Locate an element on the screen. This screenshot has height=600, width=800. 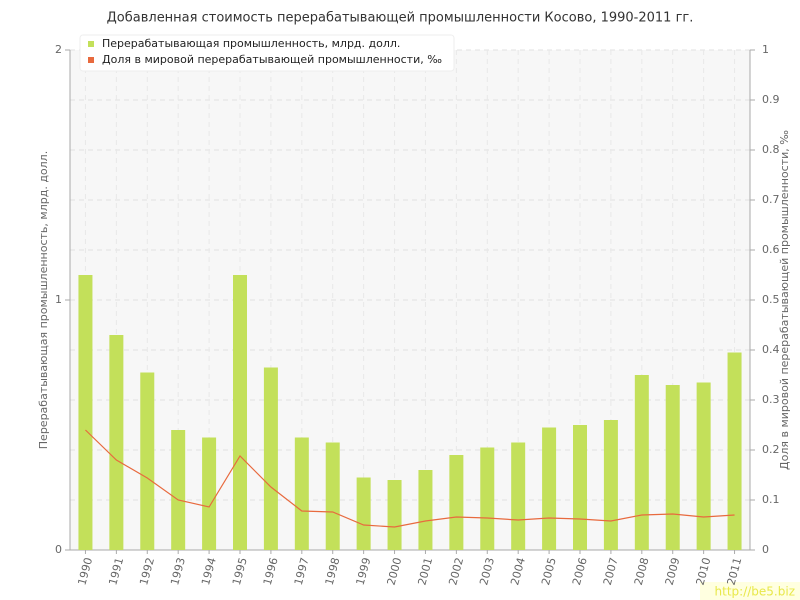
x-tick-label: 1999 is located at coordinates (364, 571).